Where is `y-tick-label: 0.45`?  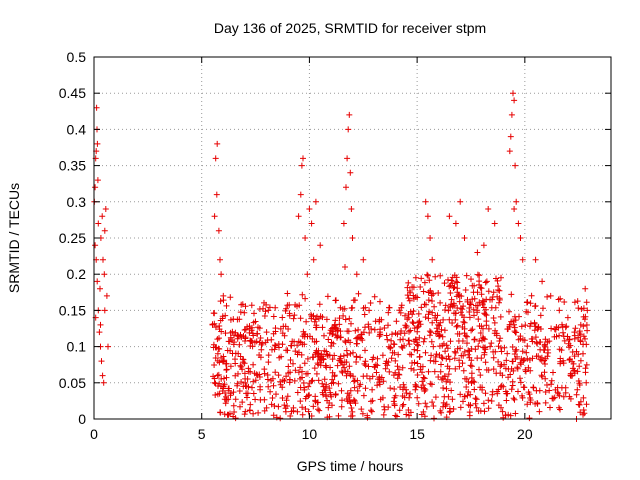
y-tick-label: 0.45 is located at coordinates (72, 93).